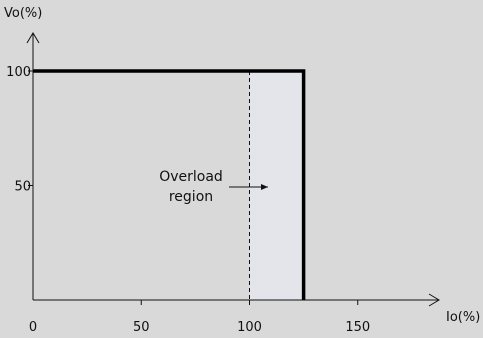 The image size is (483, 338). Describe the element at coordinates (357, 327) in the screenshot. I see `x-tick-label-150: 150` at that location.